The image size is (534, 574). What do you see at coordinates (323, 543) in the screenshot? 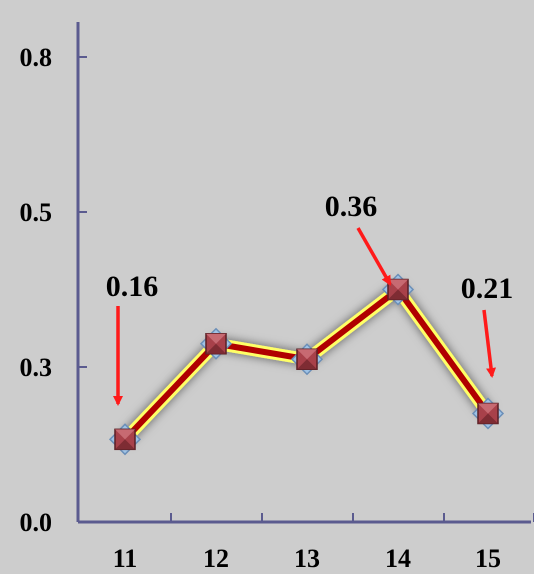
I see `x-ticks: 11 12 13 14 15` at bounding box center [323, 543].